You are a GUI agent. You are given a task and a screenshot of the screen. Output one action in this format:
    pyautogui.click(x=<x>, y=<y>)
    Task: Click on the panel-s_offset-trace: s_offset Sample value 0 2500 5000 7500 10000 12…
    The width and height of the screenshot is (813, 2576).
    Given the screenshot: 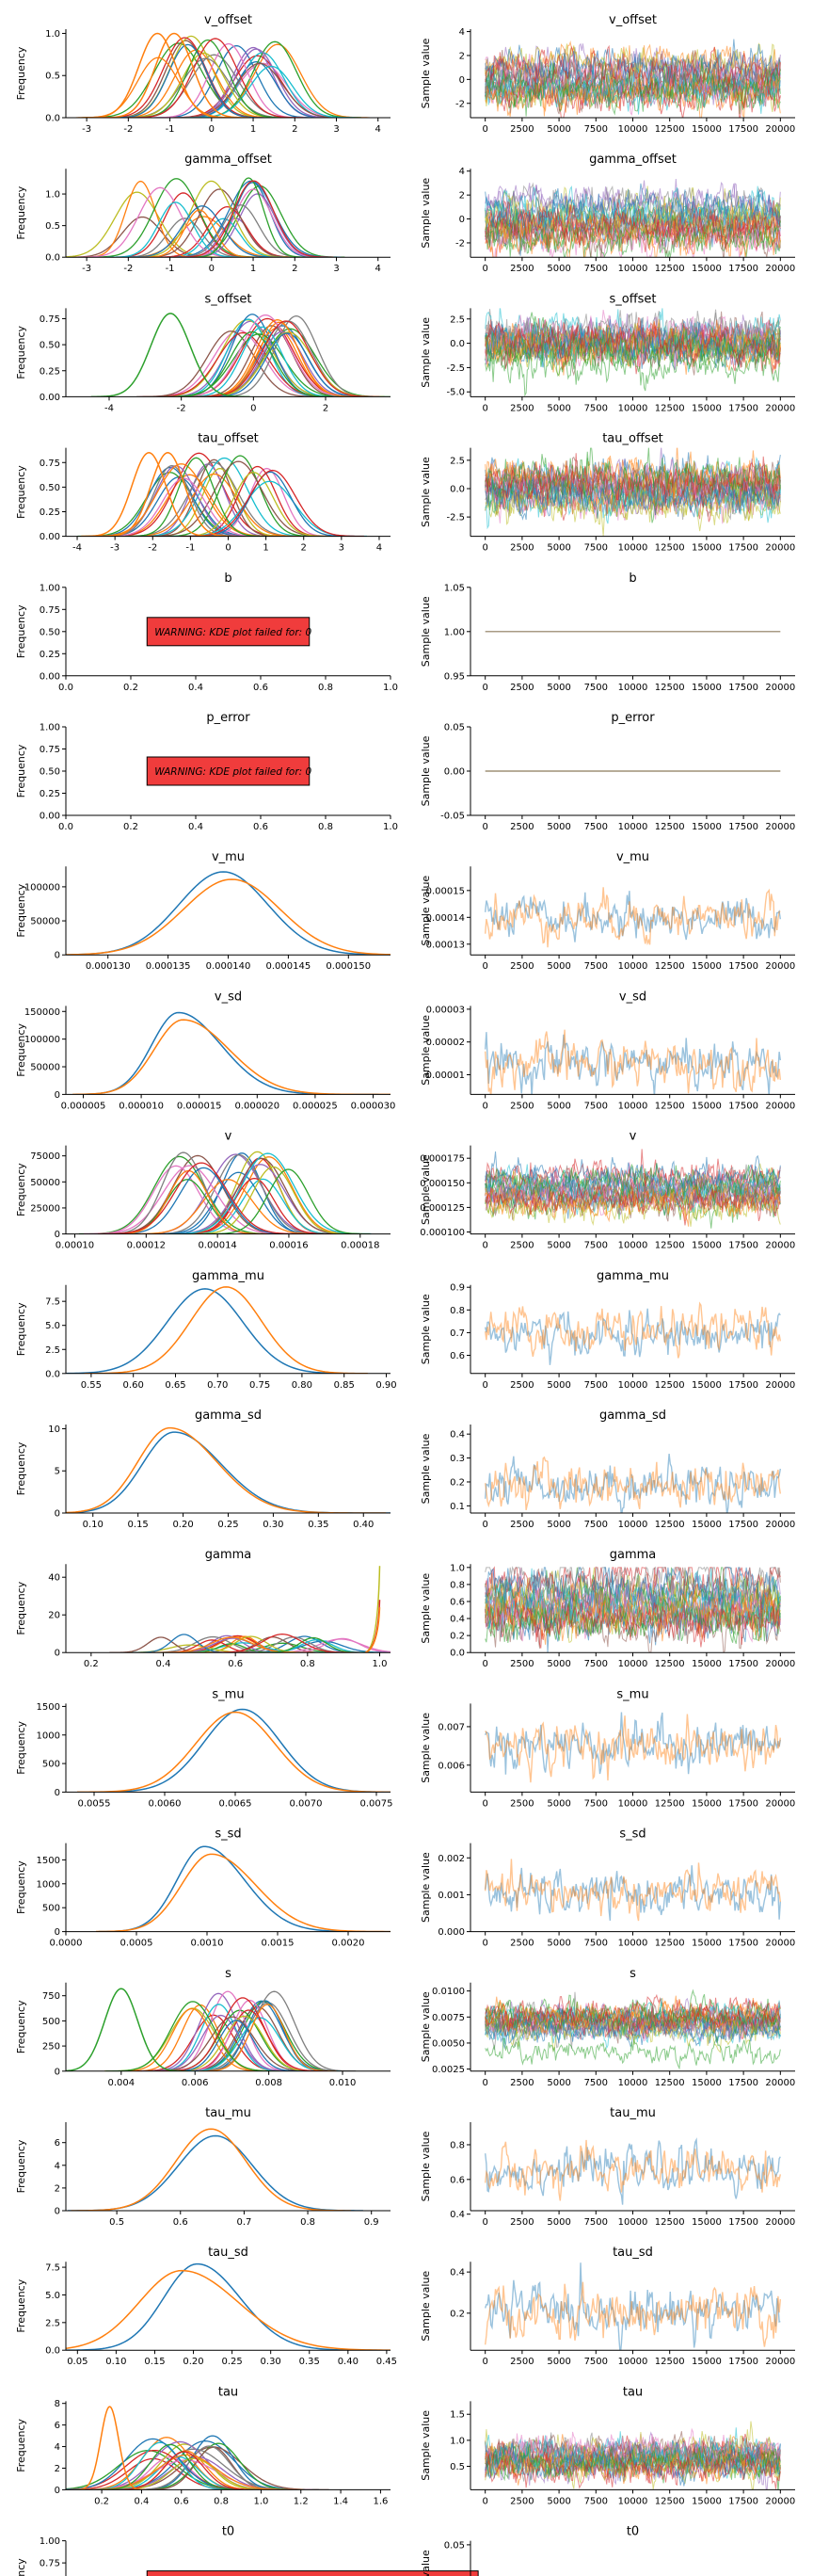 What is the action you would take?
    pyautogui.click(x=607, y=352)
    